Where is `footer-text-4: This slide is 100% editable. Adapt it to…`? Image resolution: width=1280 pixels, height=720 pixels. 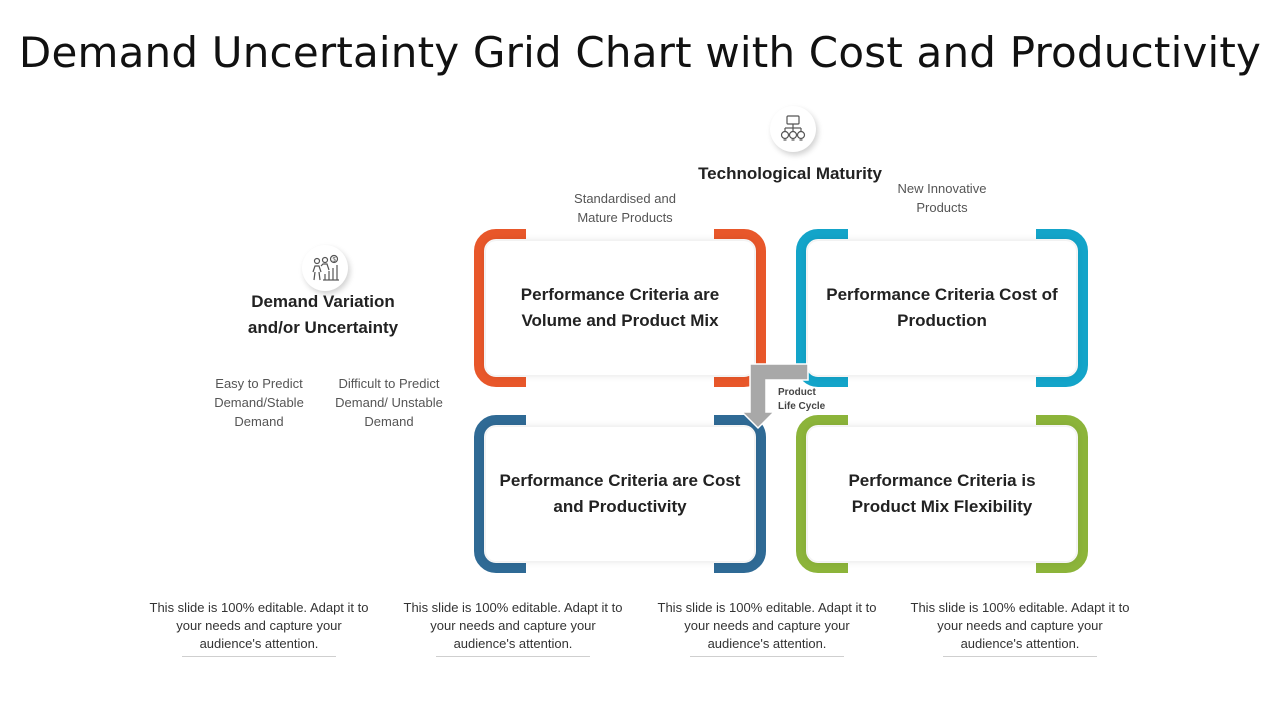
footer-text-4: This slide is 100% editable. Adapt it to… is located at coordinates (1020, 625).